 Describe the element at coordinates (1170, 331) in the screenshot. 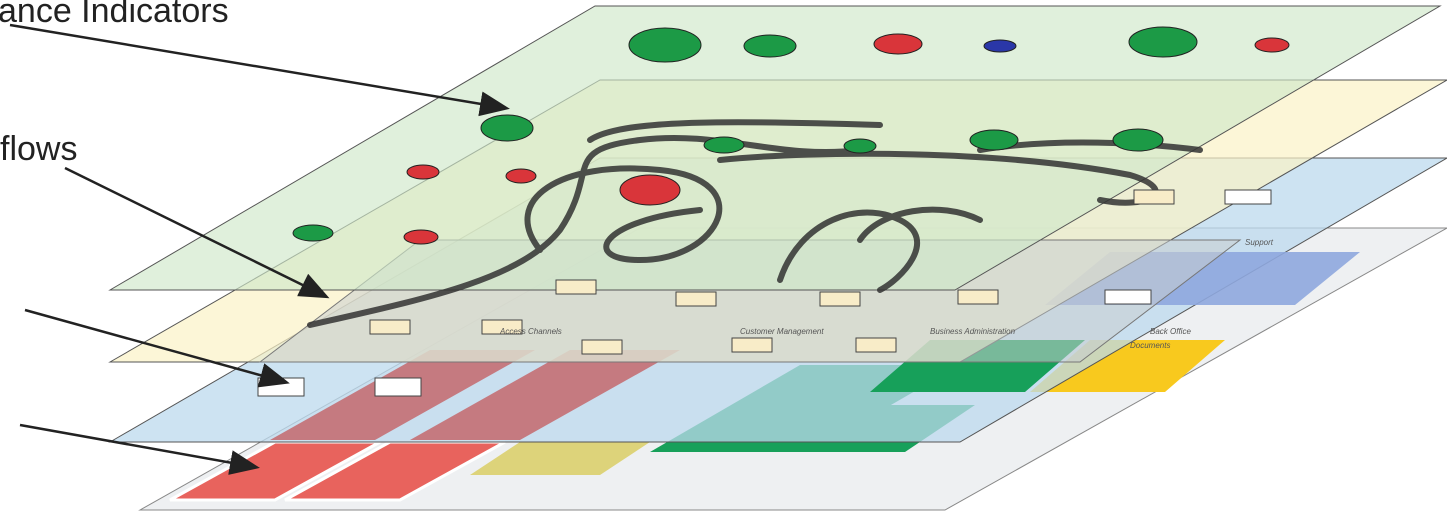

I see `layer-label: Back Office` at that location.